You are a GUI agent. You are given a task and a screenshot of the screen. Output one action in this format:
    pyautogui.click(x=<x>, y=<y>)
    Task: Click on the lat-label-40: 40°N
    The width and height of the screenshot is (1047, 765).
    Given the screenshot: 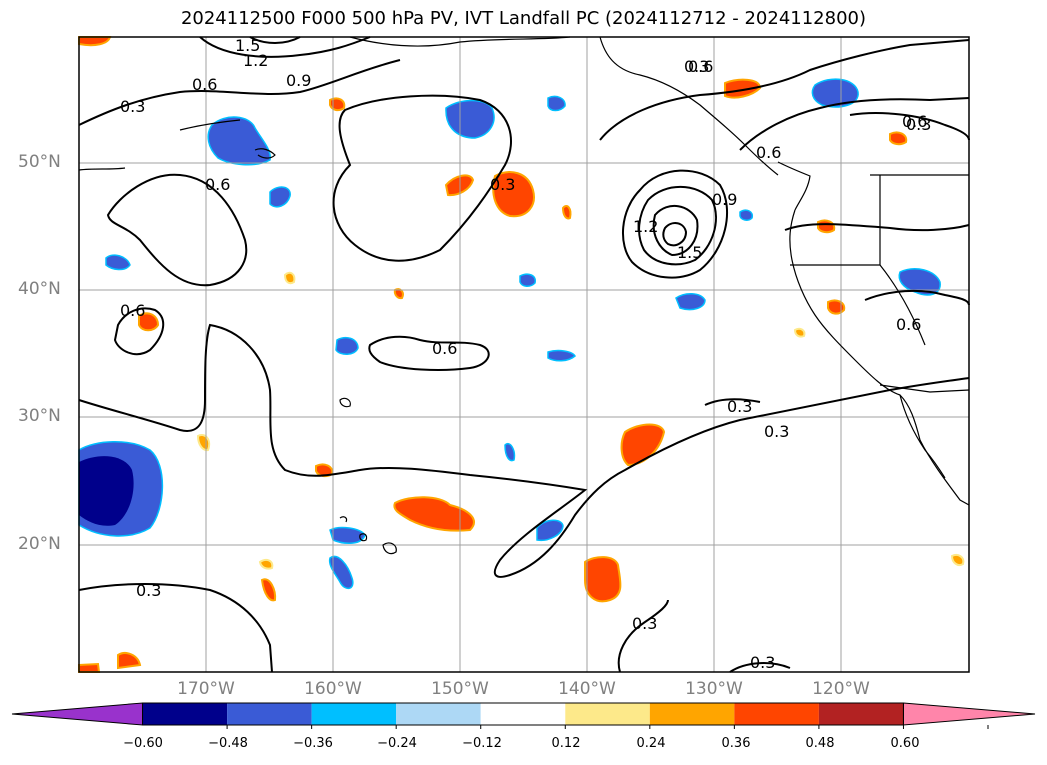 What is the action you would take?
    pyautogui.click(x=39, y=289)
    